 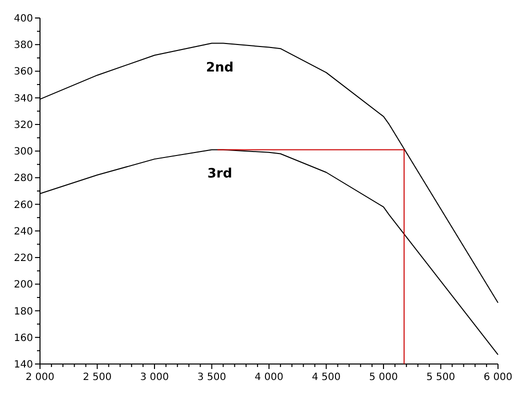 I want to click on y-tick-label: 160, so click(x=23, y=338).